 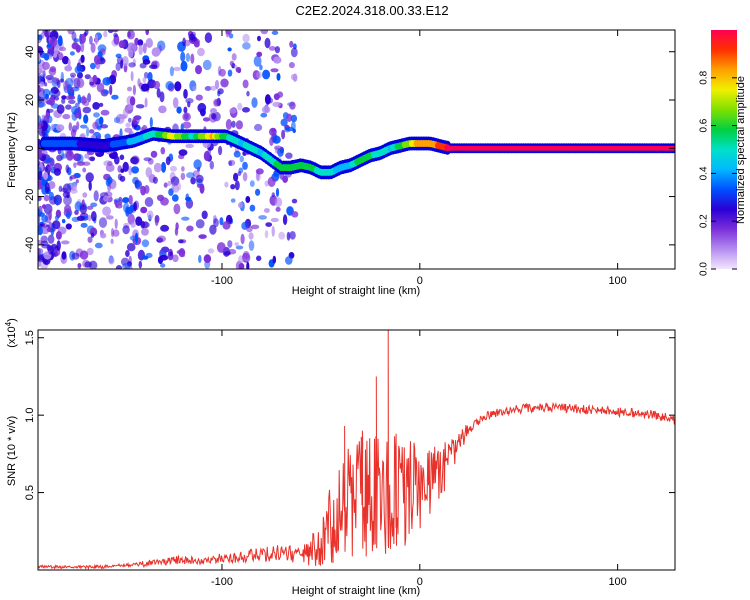 I want to click on y-tick-label: 0, so click(x=30, y=148).